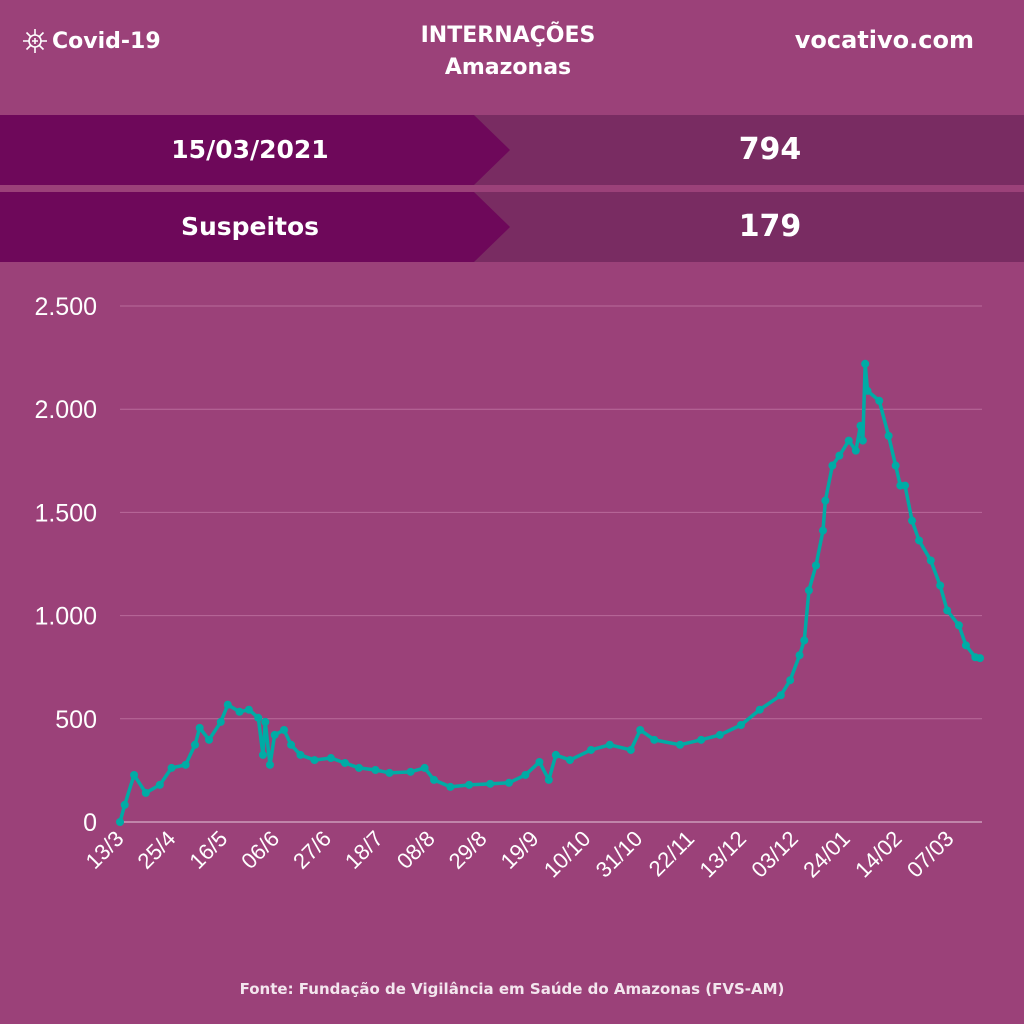  What do you see at coordinates (312, 850) in the screenshot?
I see `x-tick-label: 27/6` at bounding box center [312, 850].